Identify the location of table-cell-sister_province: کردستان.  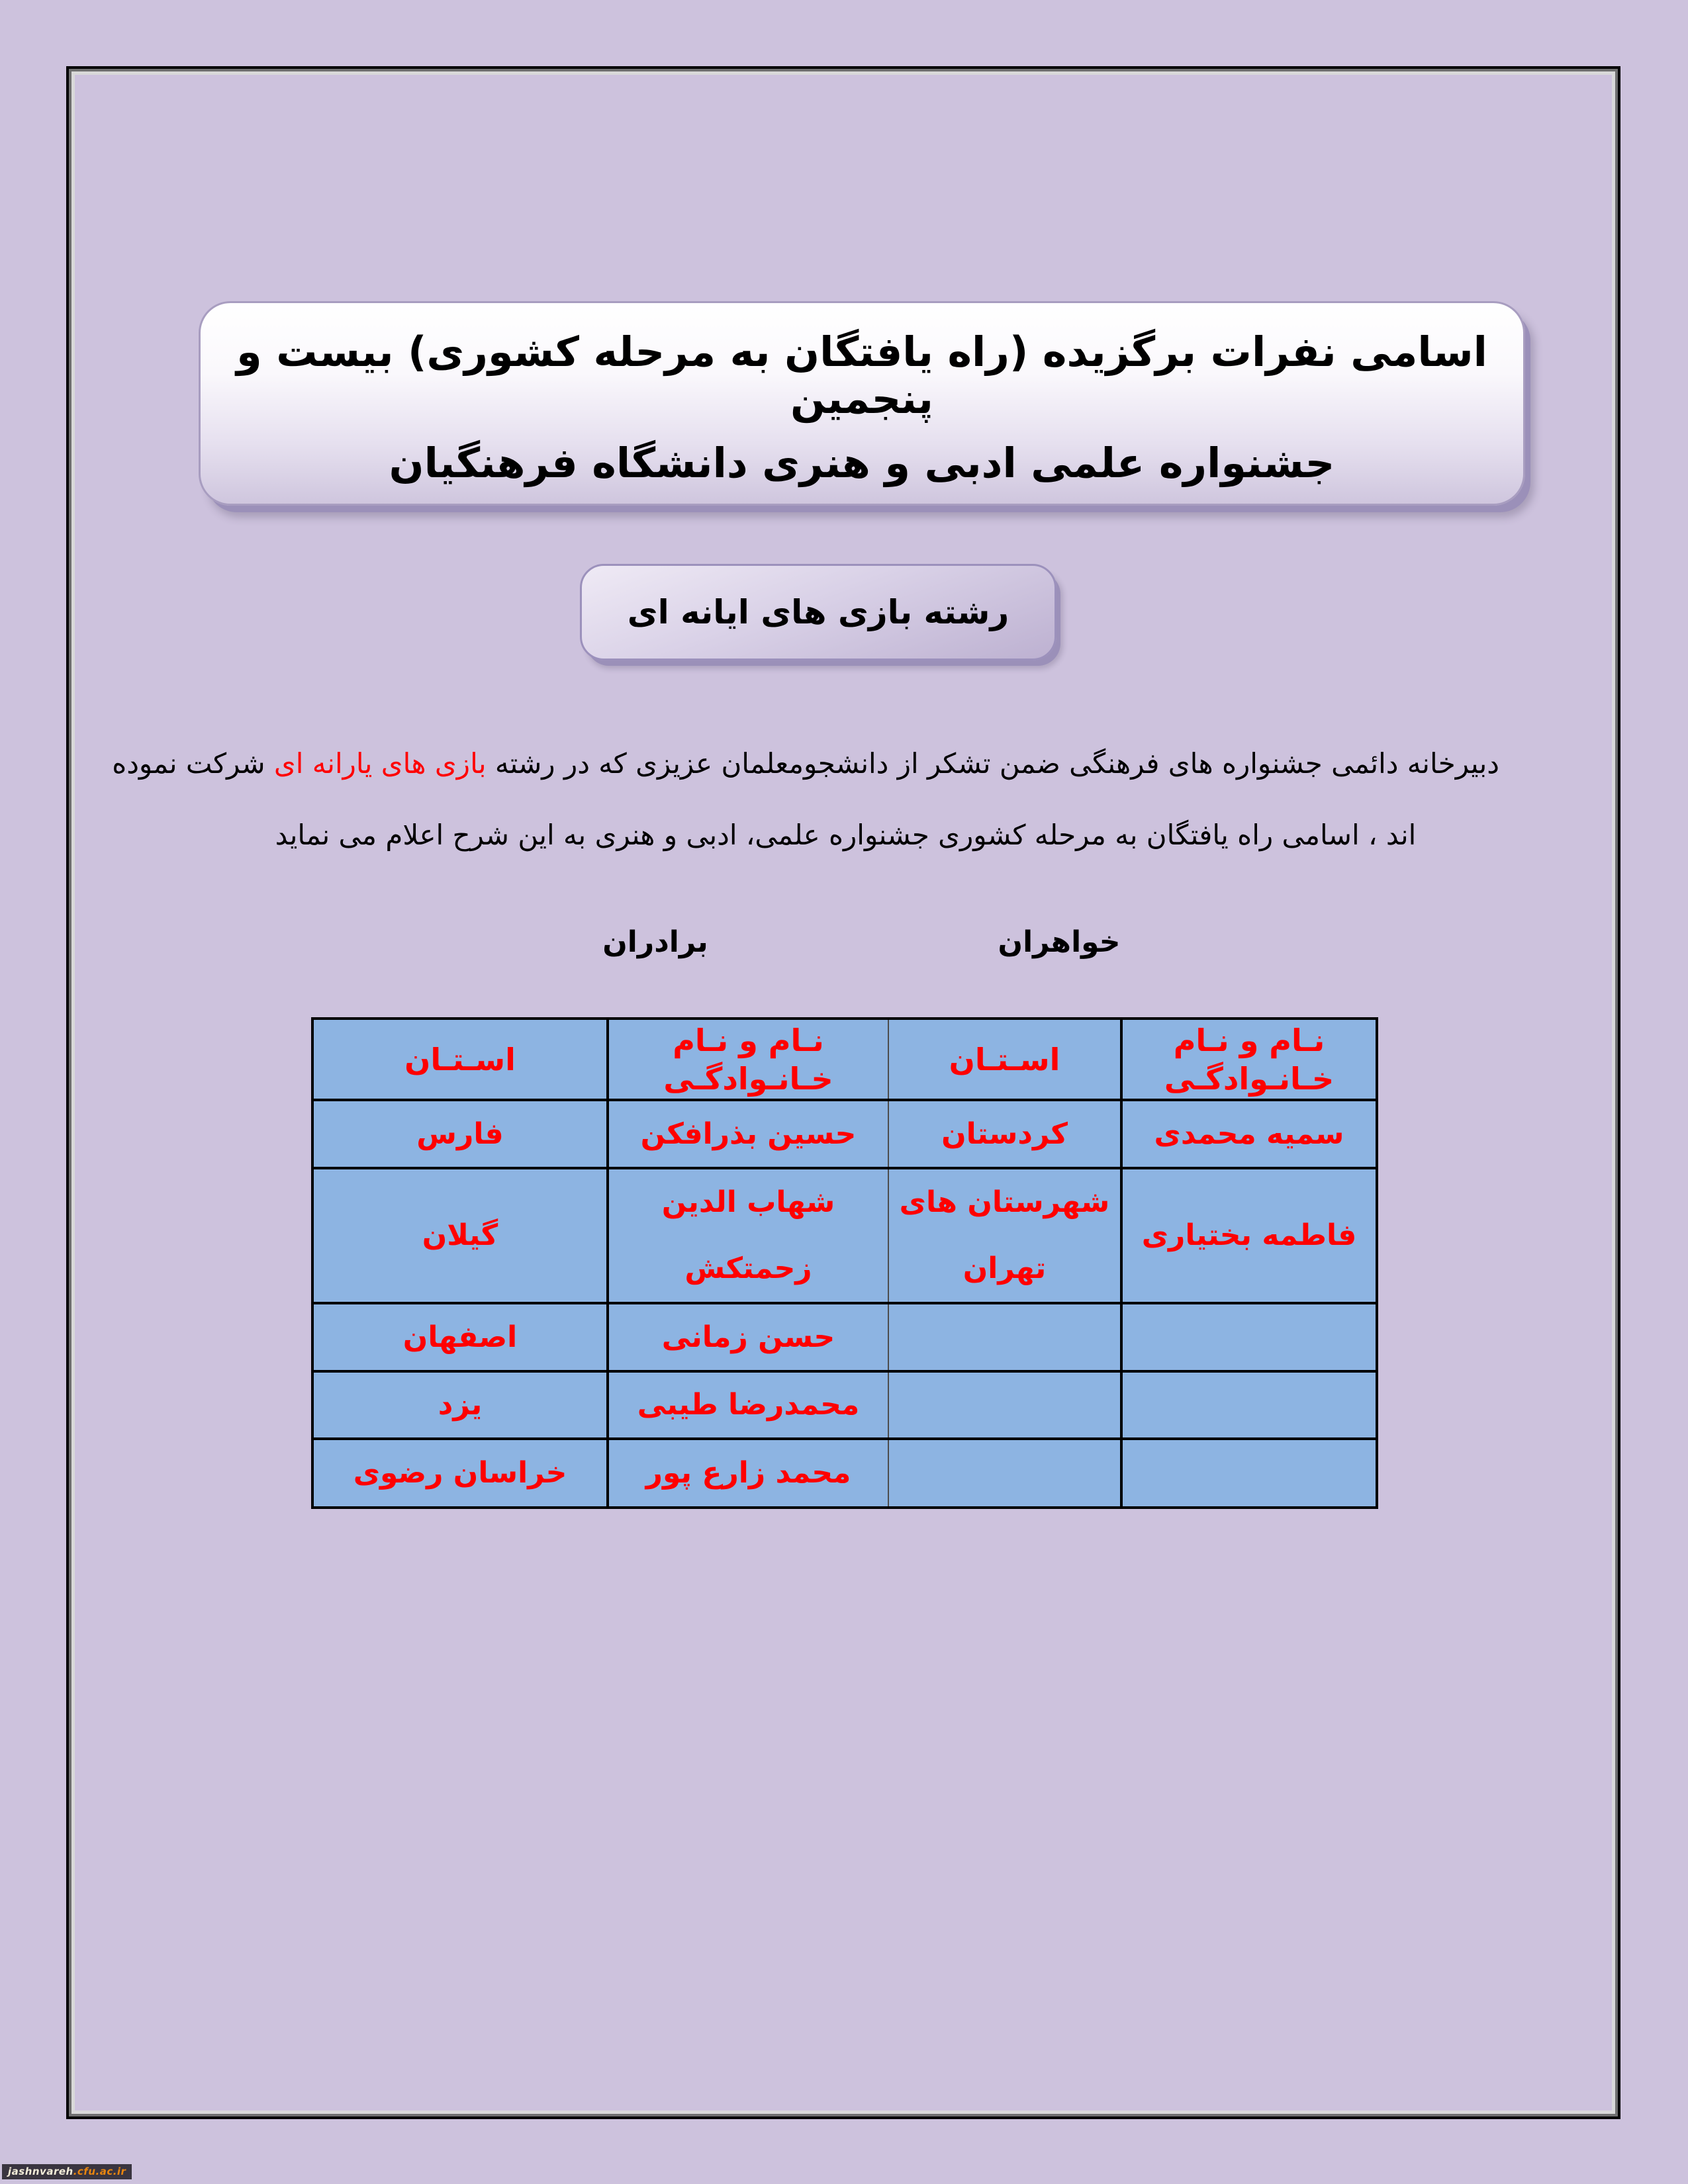
(1005, 1134).